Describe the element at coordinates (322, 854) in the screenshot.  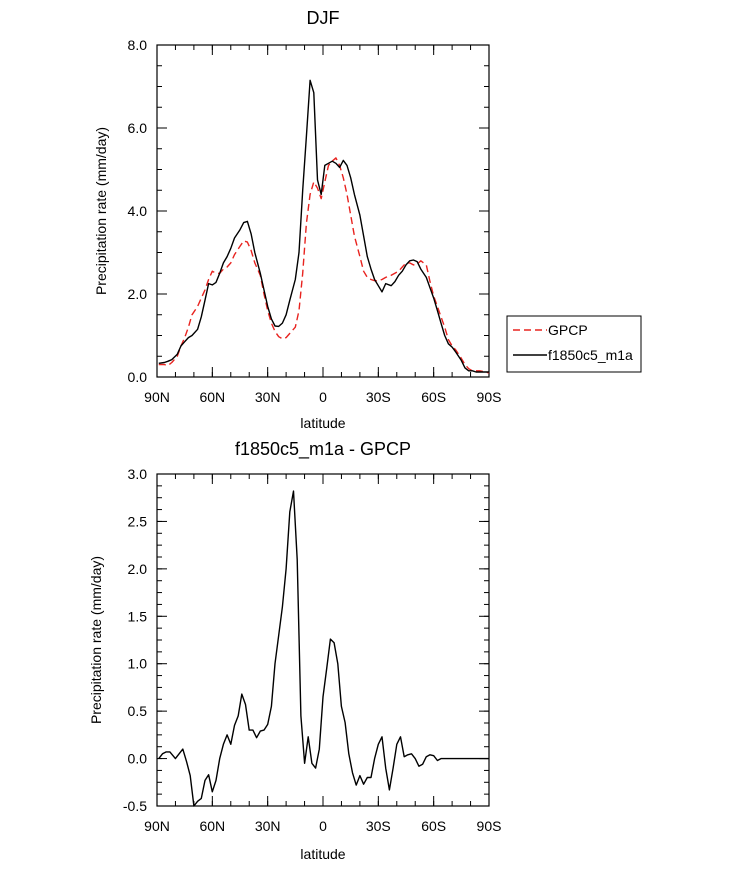
I see `bottom-x-axis-label: latitude` at that location.